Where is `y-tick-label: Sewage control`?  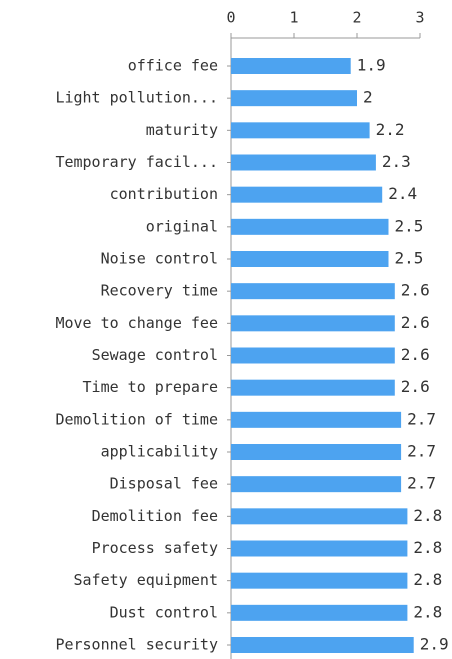
y-tick-label: Sewage control is located at coordinates (155, 355).